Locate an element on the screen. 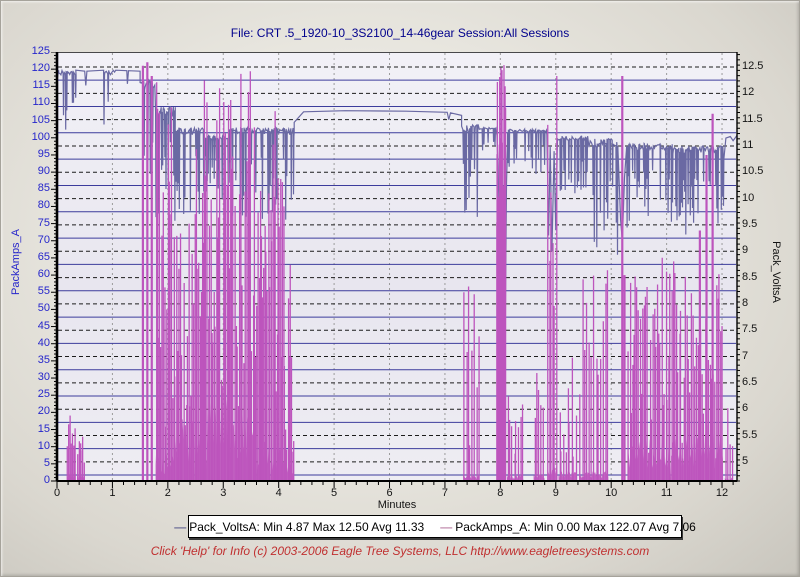 The height and width of the screenshot is (577, 800). y-right-tick-8.5: 8.5 is located at coordinates (750, 276).